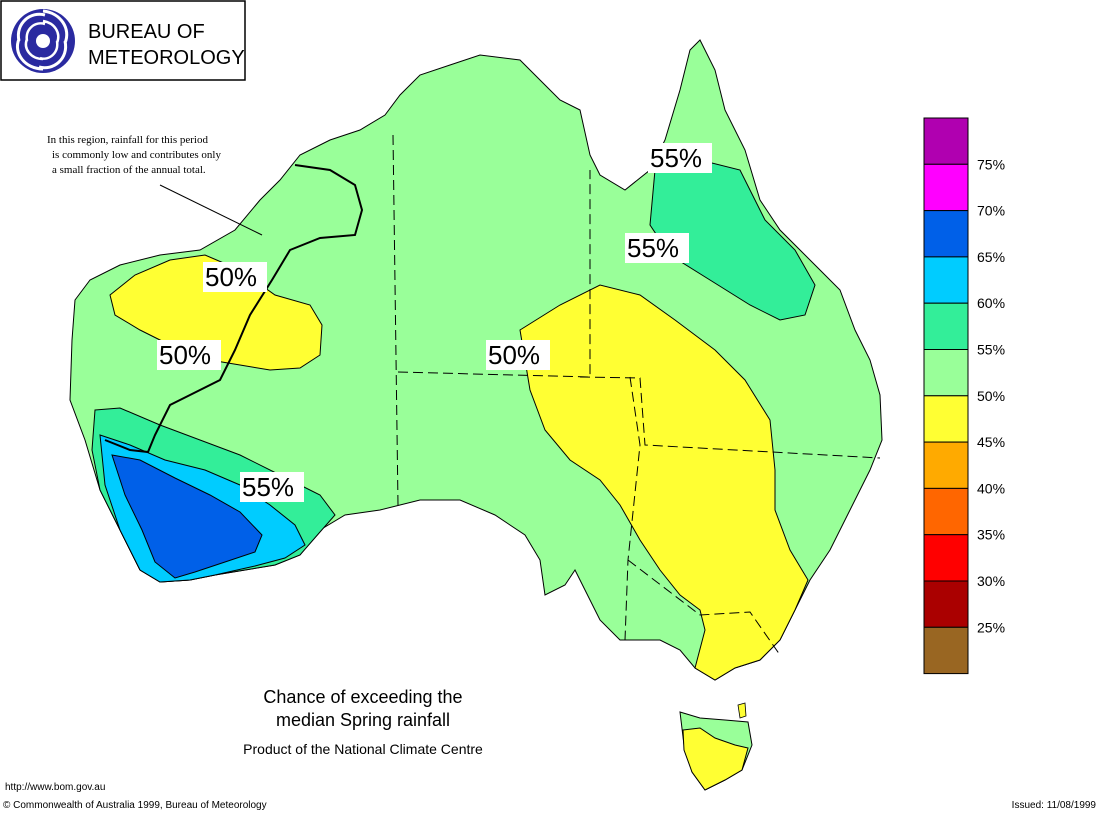 Image resolution: width=1099 pixels, height=813 pixels. I want to click on note-line2: is commonly low and contributes only, so click(136, 155).